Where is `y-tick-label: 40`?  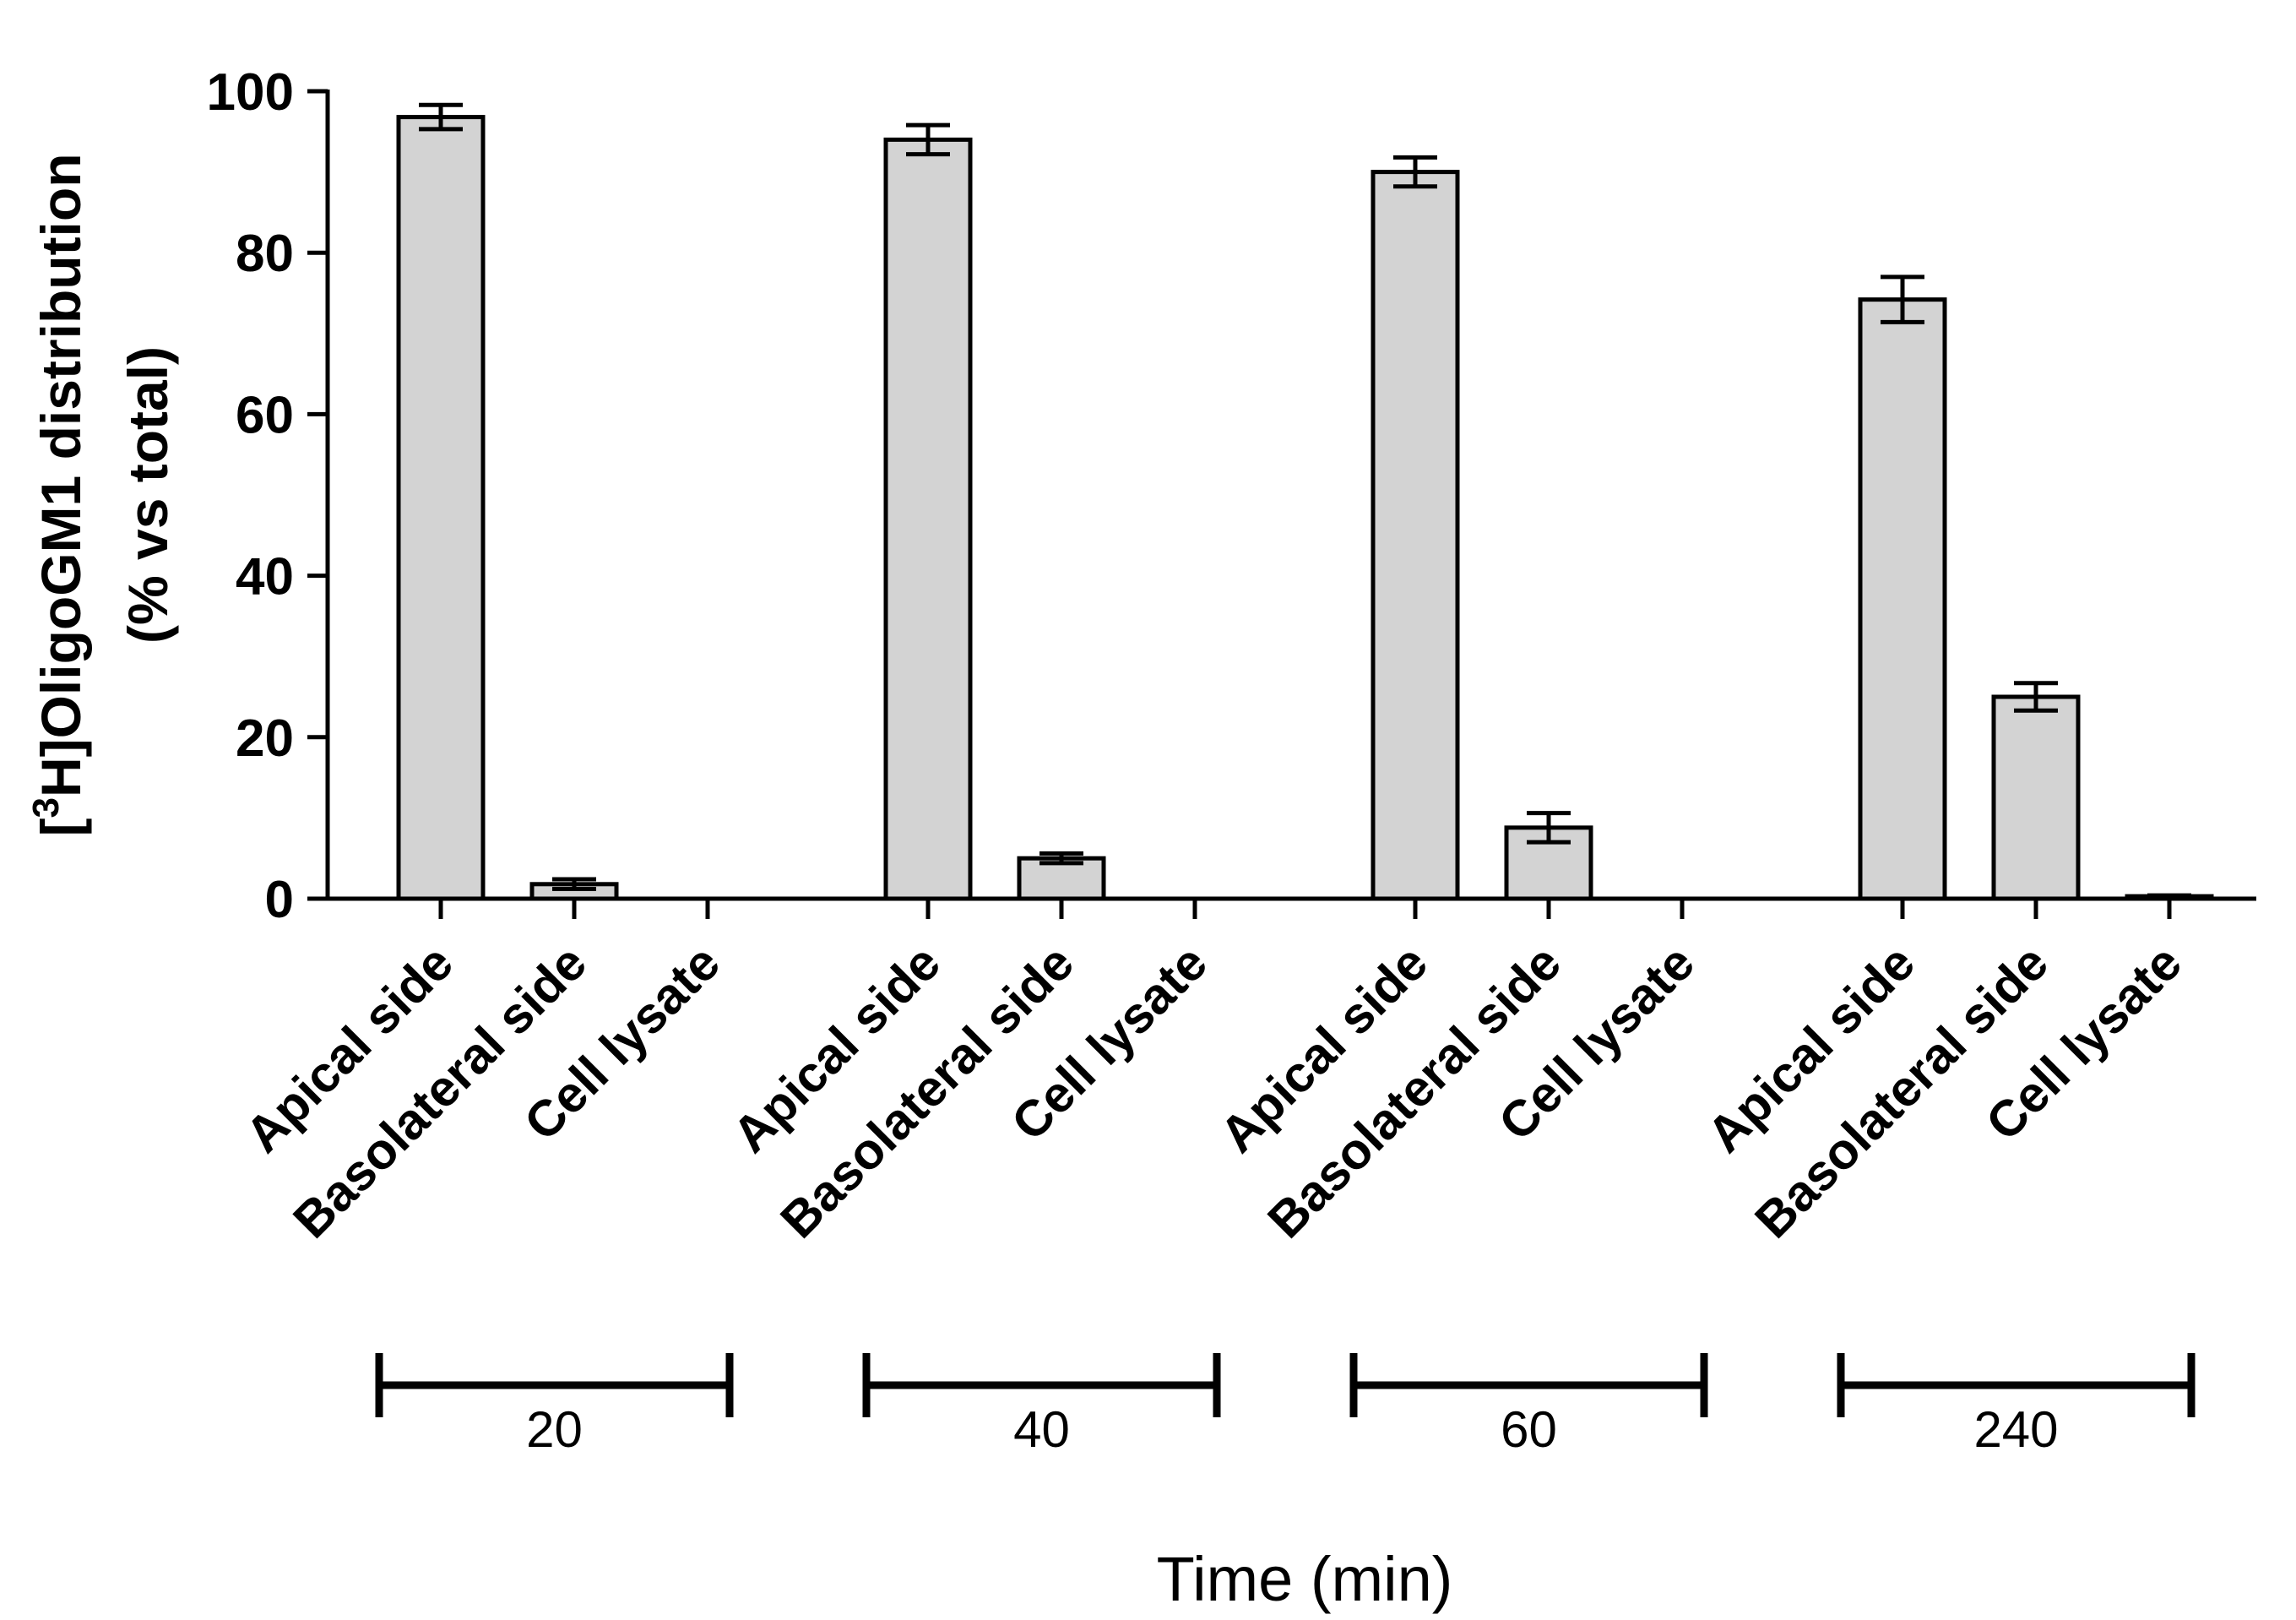 y-tick-label: 40 is located at coordinates (265, 577).